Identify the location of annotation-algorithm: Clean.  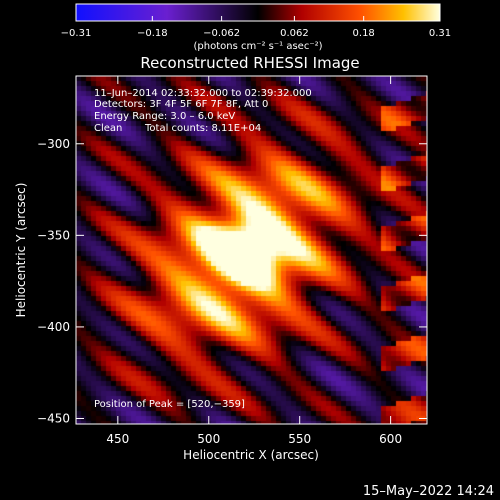
(108, 128).